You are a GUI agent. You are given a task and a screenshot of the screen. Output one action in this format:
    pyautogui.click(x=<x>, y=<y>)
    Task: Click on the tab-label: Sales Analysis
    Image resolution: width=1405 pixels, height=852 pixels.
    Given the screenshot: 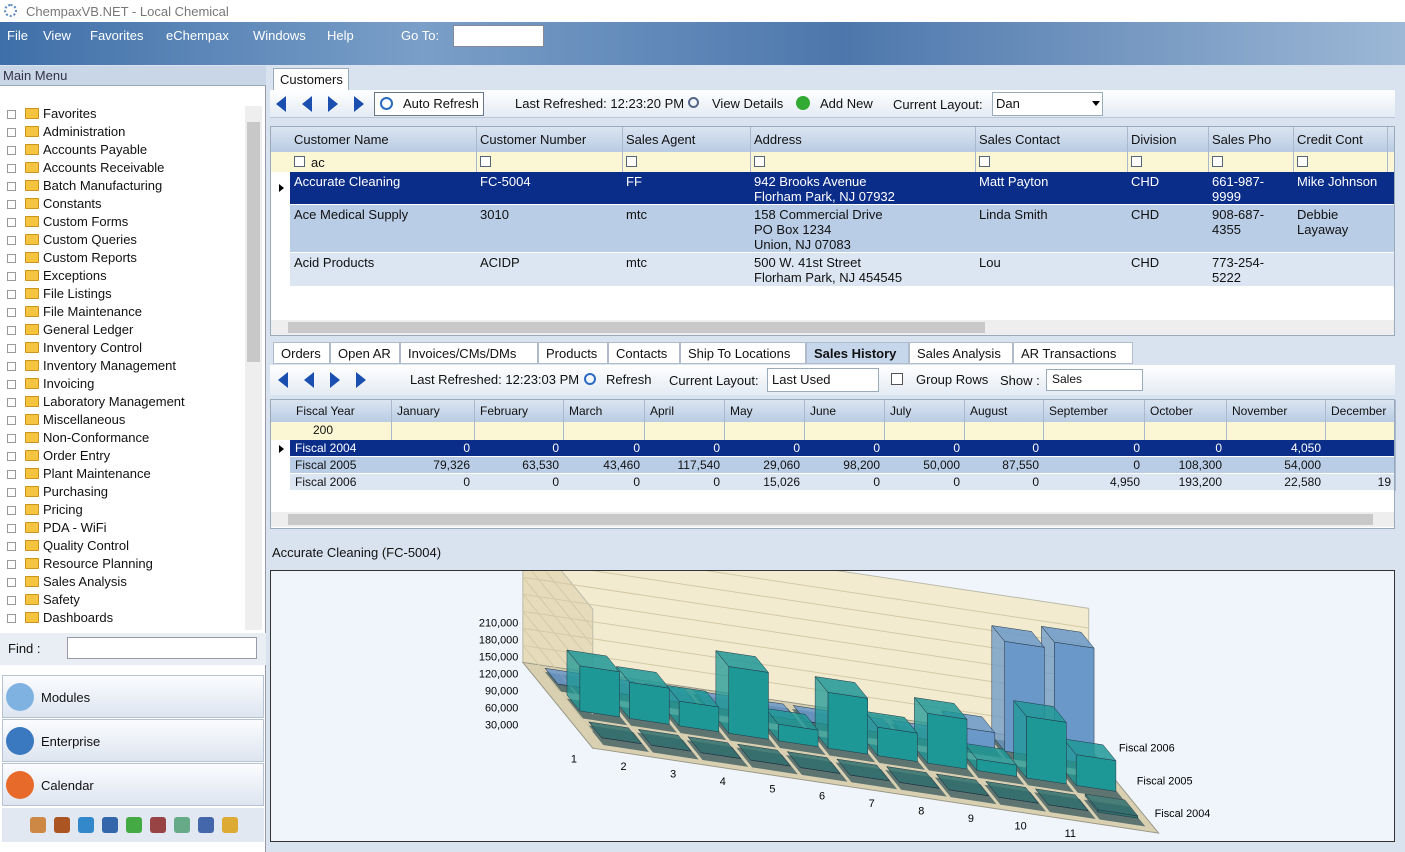 What is the action you would take?
    pyautogui.click(x=959, y=353)
    